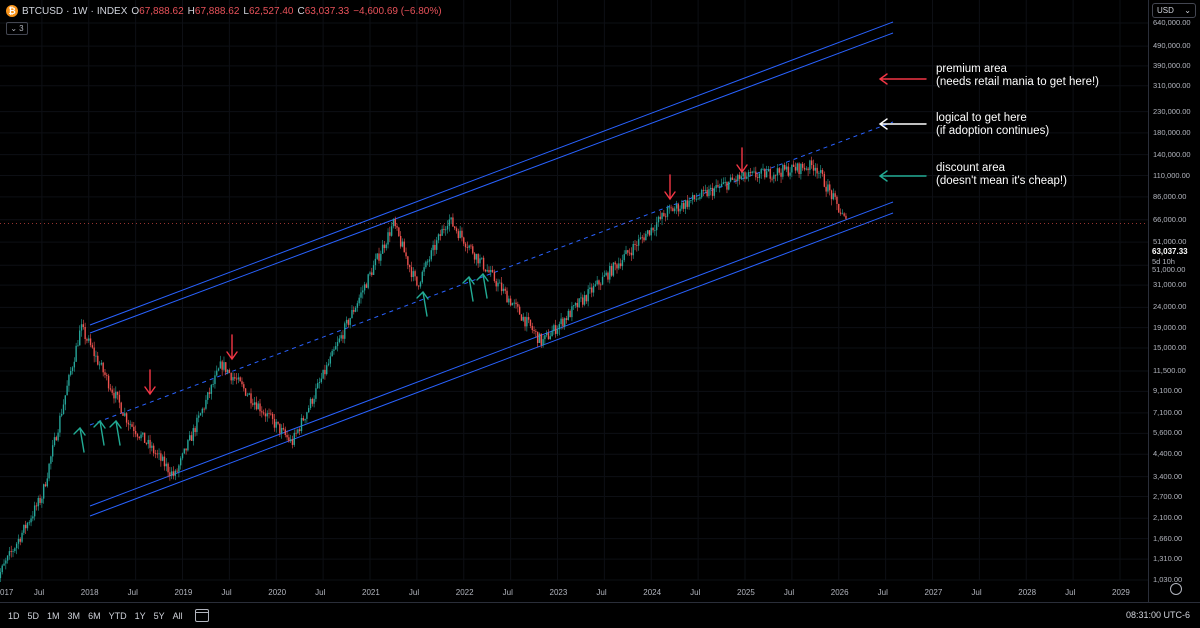 Image resolution: width=1200 pixels, height=628 pixels. Describe the element at coordinates (301, 11) in the screenshot. I see `close-label: C` at that location.